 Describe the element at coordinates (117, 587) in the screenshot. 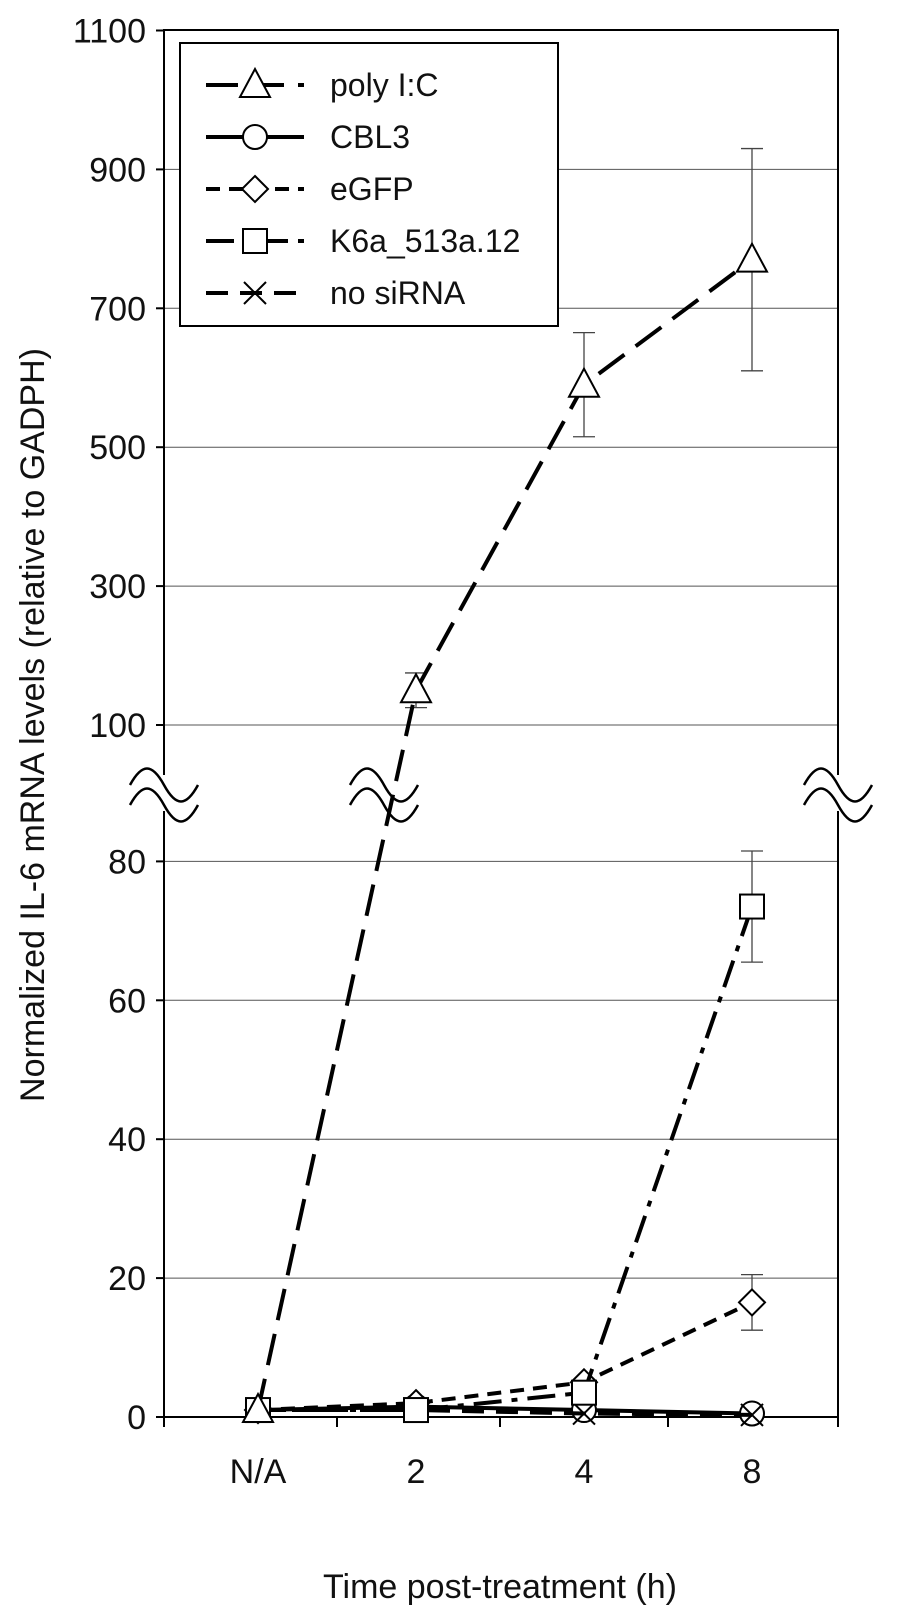

I see `y-tick-label: 300` at that location.